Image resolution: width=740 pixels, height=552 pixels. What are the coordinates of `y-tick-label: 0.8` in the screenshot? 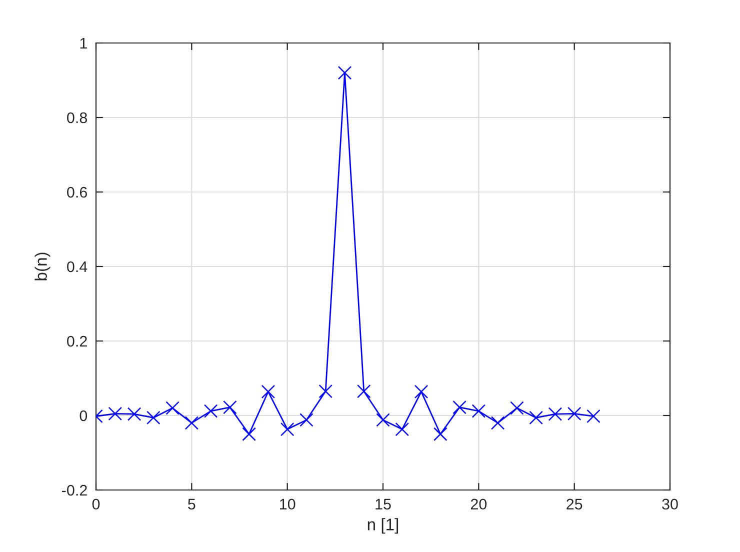 It's located at (77, 118).